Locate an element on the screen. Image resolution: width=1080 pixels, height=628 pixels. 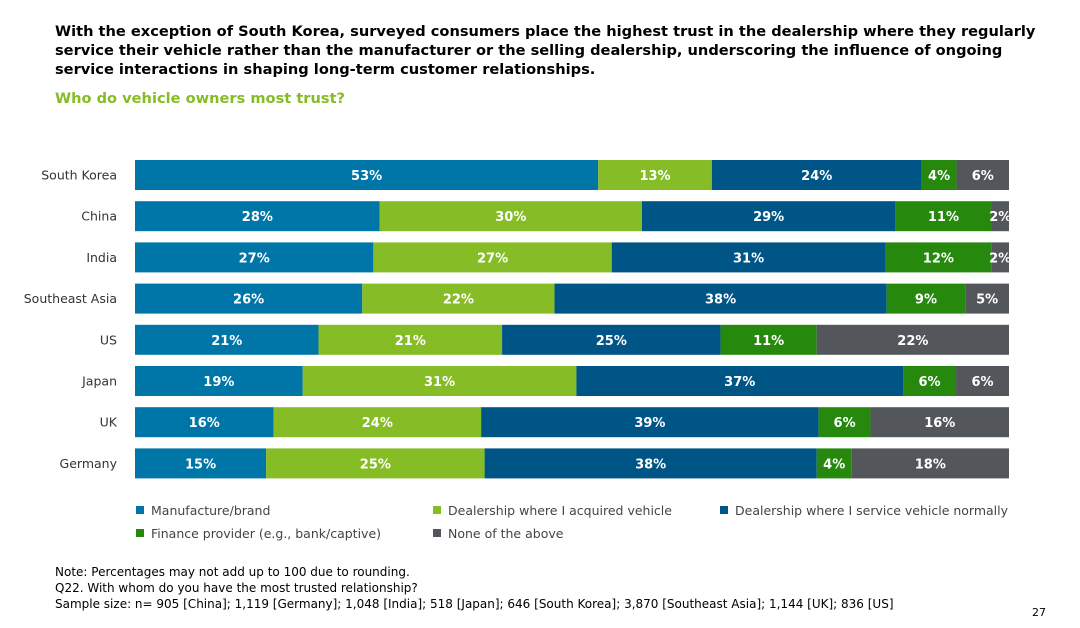
data-label: 15% is located at coordinates (200, 464).